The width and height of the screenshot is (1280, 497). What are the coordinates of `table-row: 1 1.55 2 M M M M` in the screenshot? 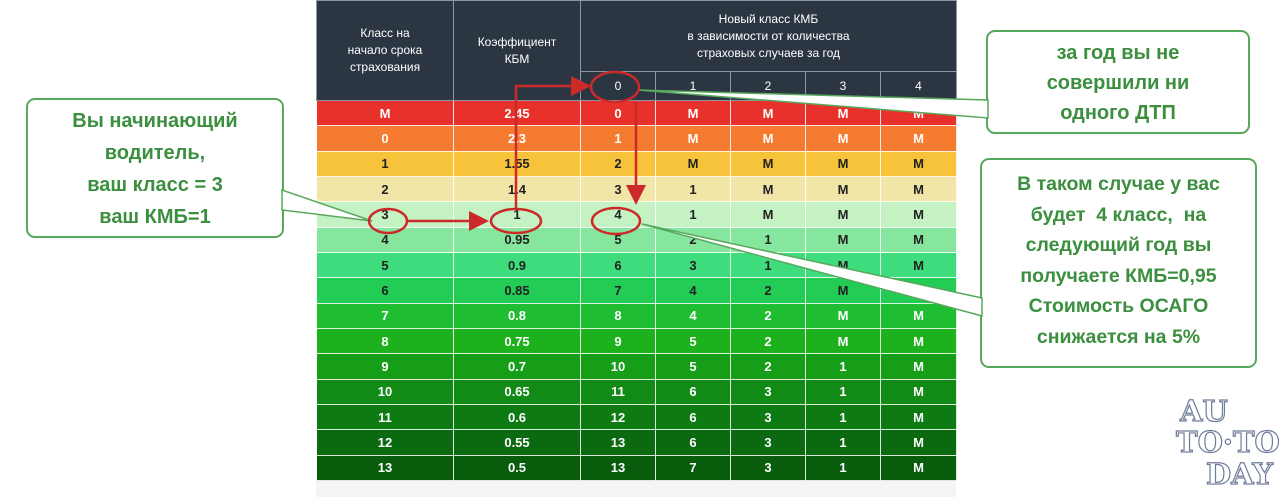 It's located at (636, 164).